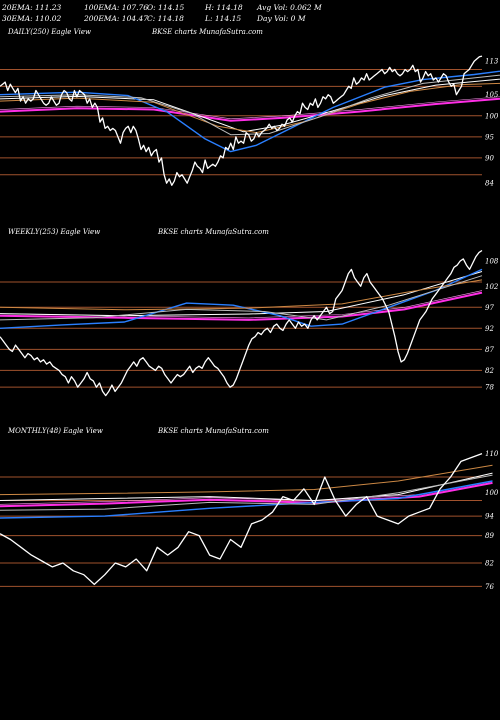 The width and height of the screenshot is (500, 720). Describe the element at coordinates (489, 137) in the screenshot. I see `daily-tick-label-3: 95` at that location.